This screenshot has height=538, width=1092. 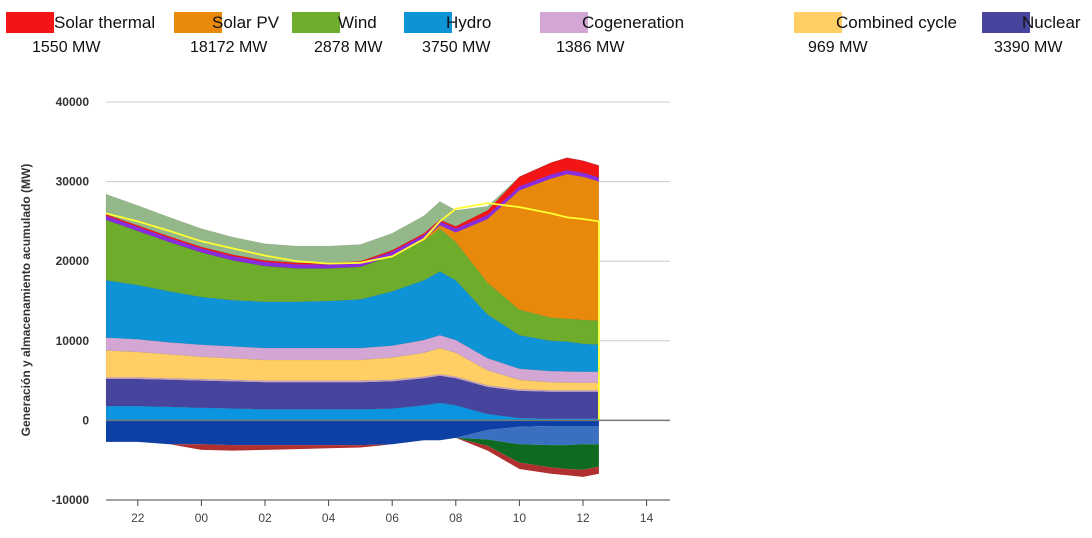 I want to click on y-tick-label: 0, so click(x=85, y=420).